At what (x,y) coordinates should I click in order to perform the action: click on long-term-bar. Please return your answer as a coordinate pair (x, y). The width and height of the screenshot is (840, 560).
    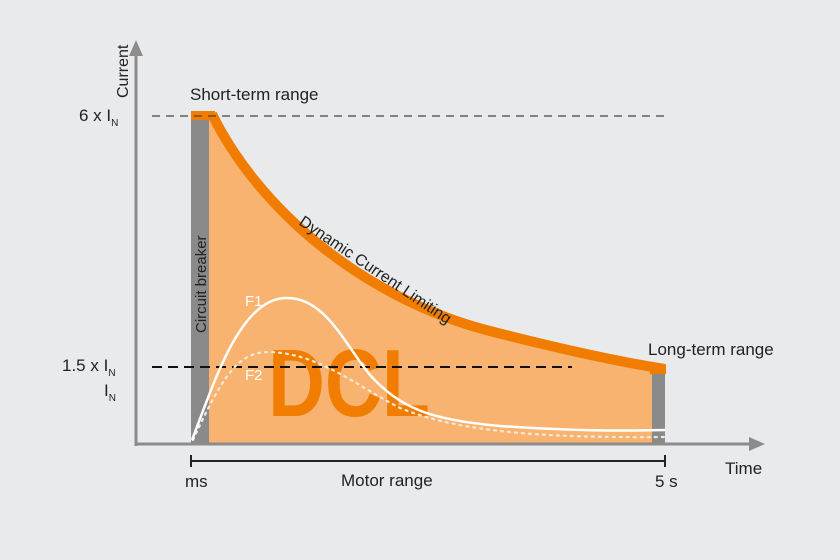
    Looking at the image, I should click on (658, 408).